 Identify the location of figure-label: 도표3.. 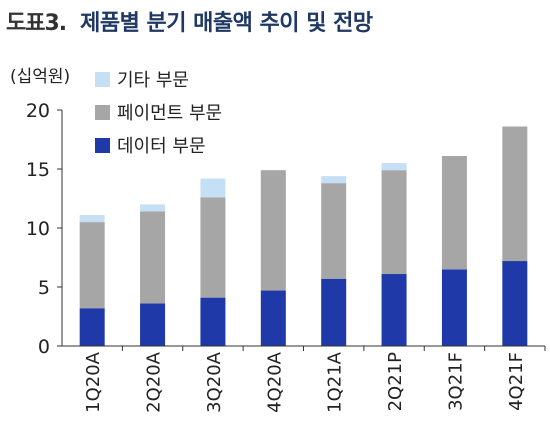
(36, 23).